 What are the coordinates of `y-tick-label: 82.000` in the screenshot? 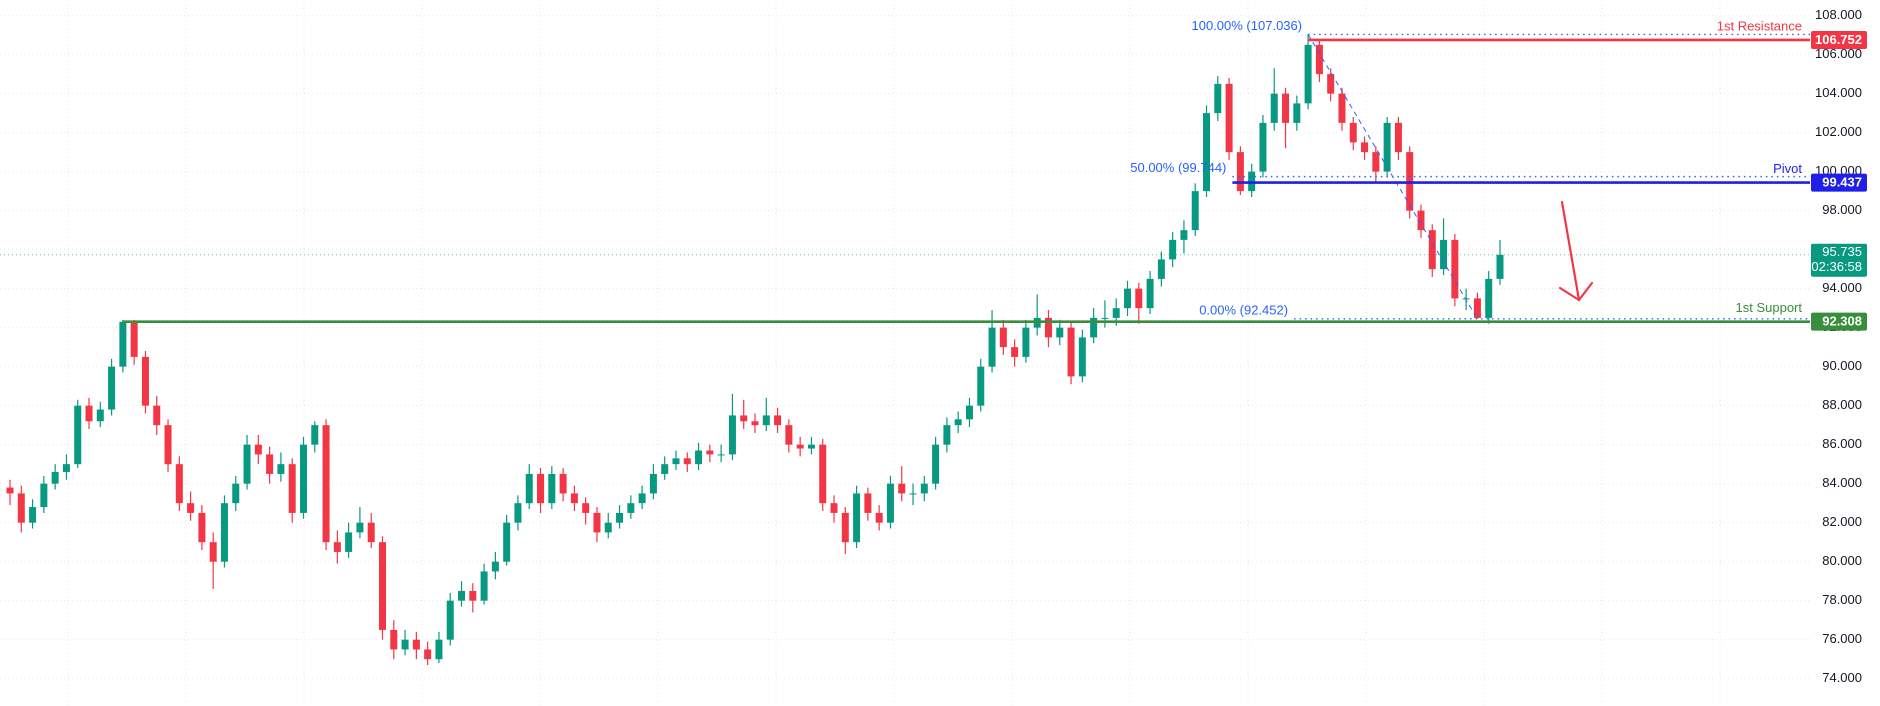 It's located at (1842, 521).